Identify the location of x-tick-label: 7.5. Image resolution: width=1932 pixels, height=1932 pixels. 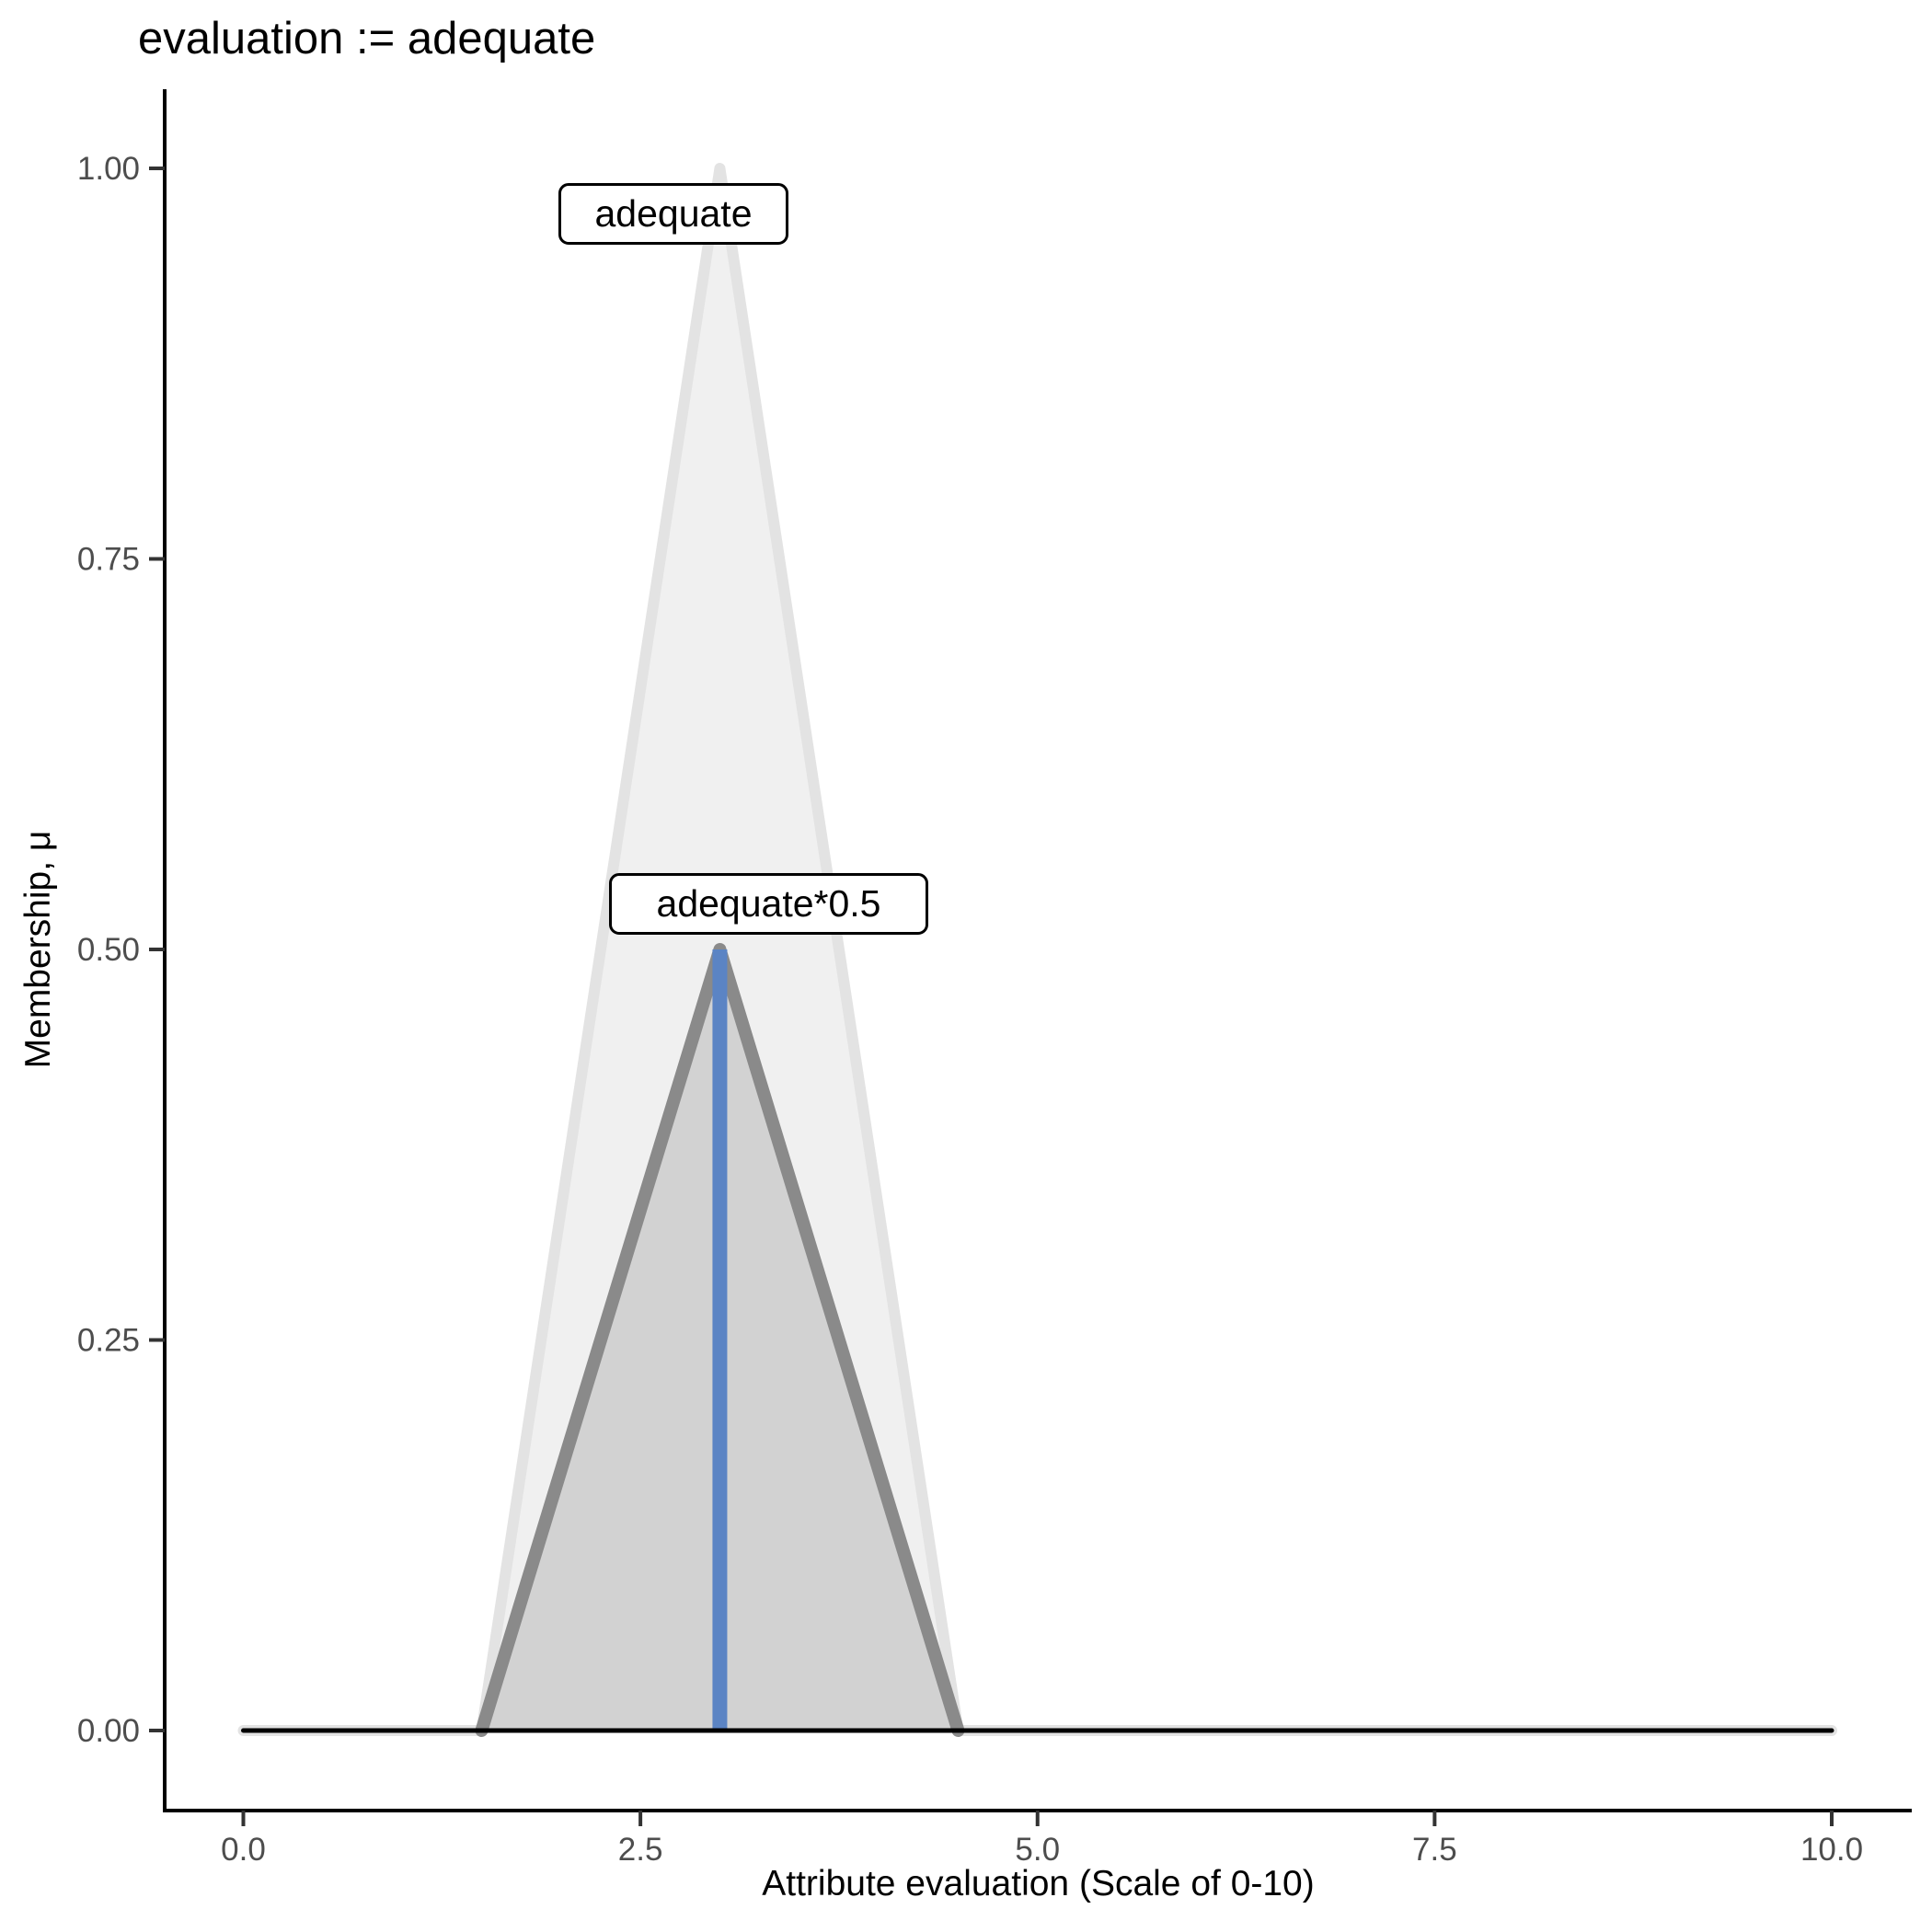
(1434, 1850).